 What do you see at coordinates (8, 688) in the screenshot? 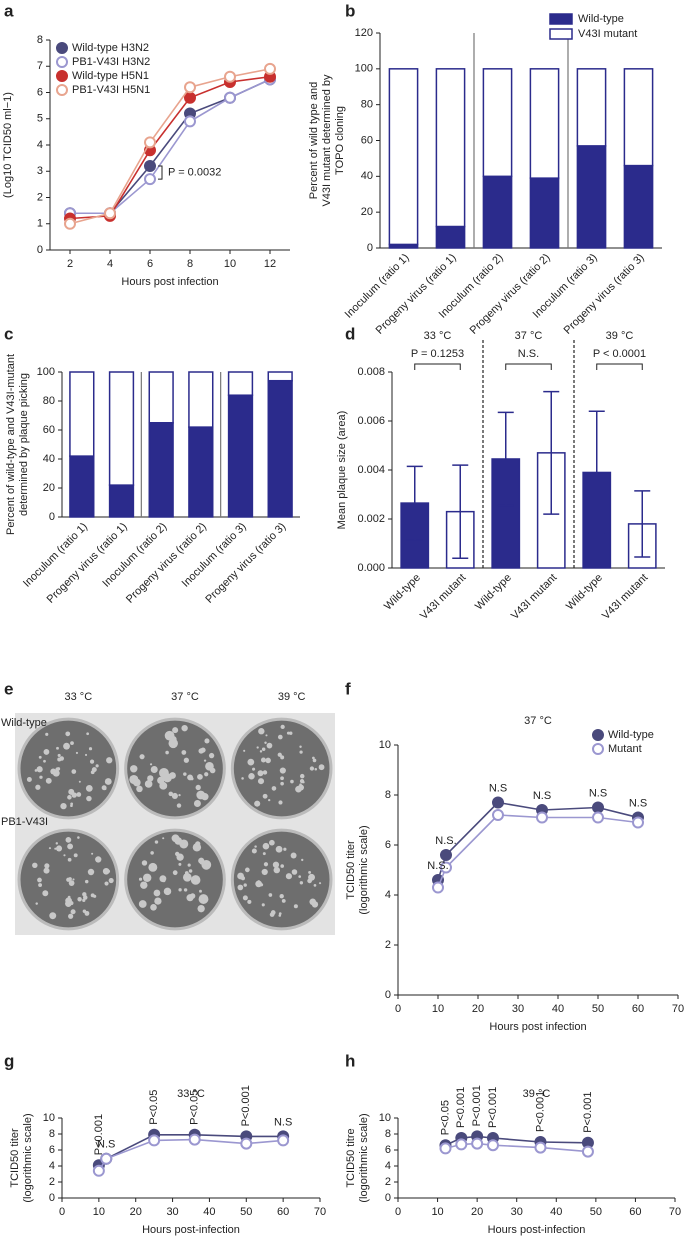
I see `panel-letter: e` at bounding box center [8, 688].